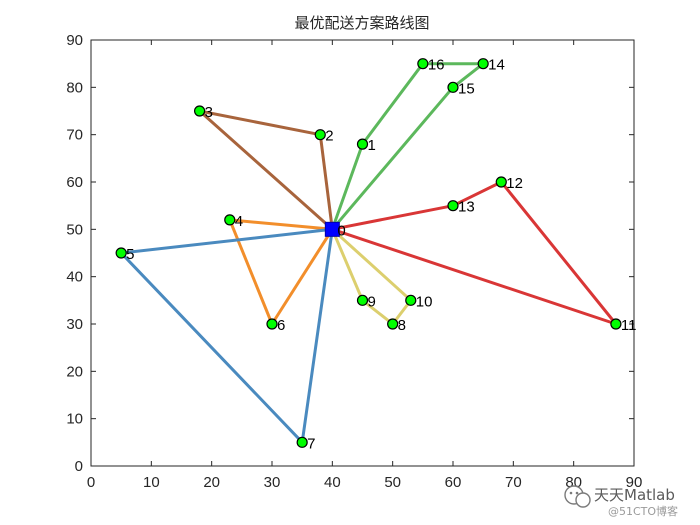 Image resolution: width=700 pixels, height=525 pixels. I want to click on node-10-label: 10, so click(424, 301).